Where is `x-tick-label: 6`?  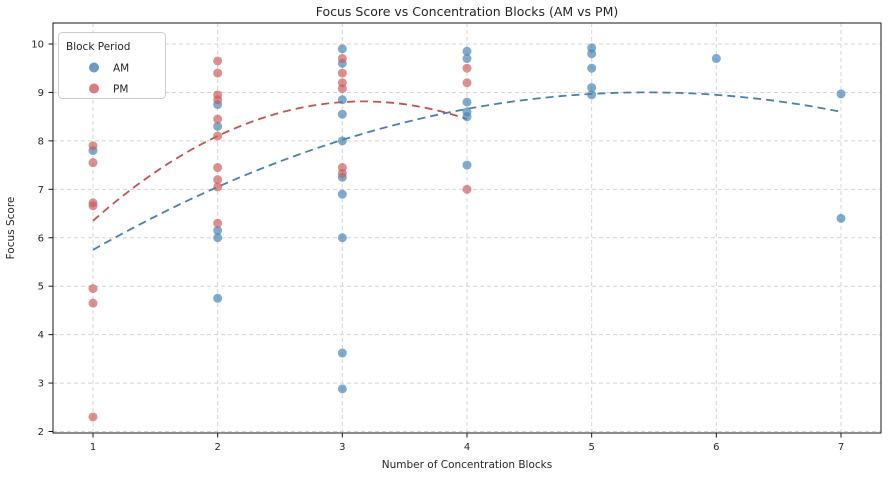
x-tick-label: 6 is located at coordinates (716, 447).